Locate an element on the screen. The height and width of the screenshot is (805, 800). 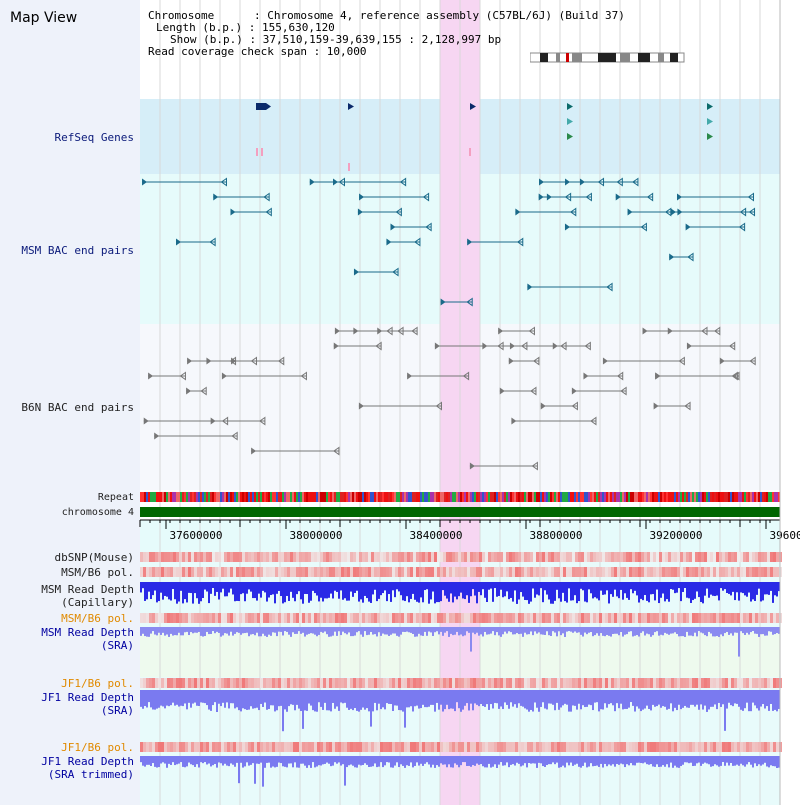
b6n-bac-pairs is located at coordinates (449, 398).